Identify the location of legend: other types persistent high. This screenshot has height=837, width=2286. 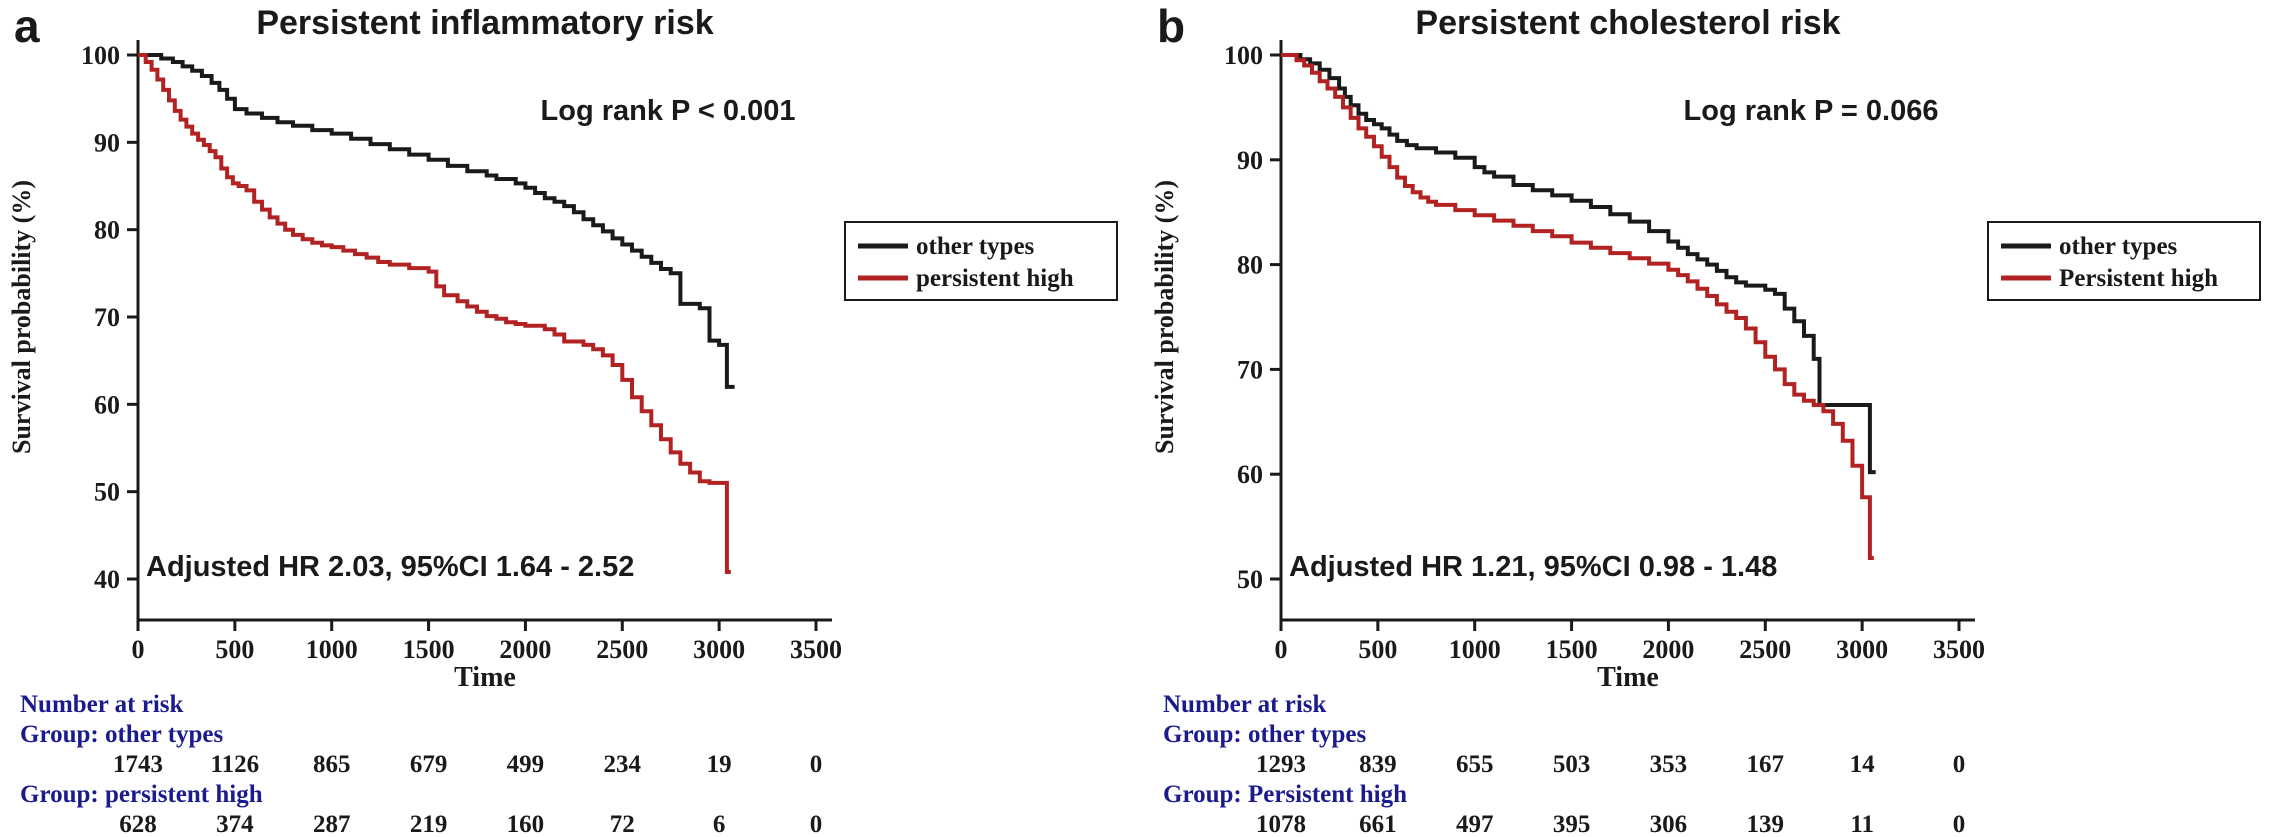
(981, 261).